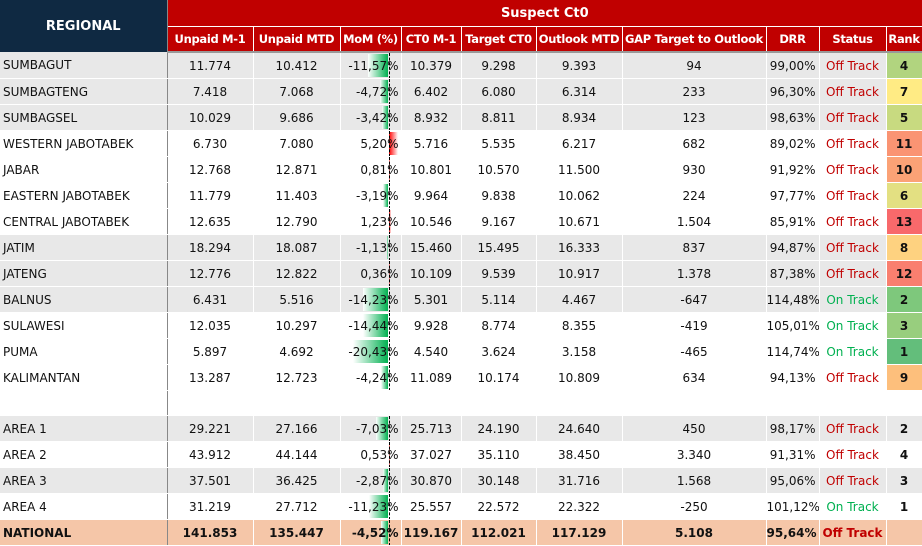 Image resolution: width=922 pixels, height=546 pixels. I want to click on drr-cell: 98,63%, so click(793, 117).